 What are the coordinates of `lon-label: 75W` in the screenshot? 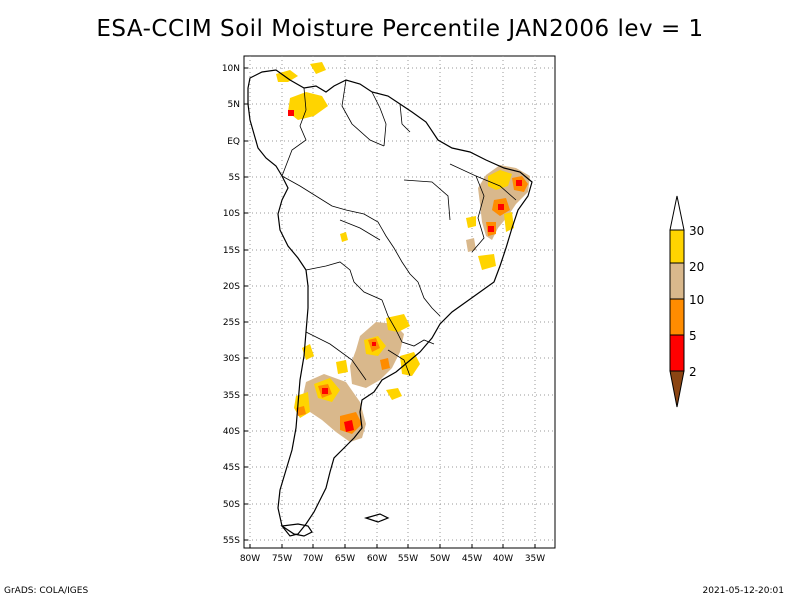 It's located at (282, 559).